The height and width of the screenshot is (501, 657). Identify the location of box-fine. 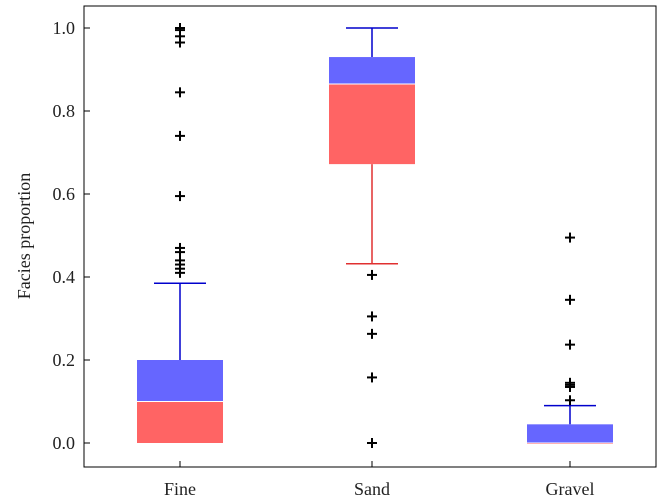
(180, 233).